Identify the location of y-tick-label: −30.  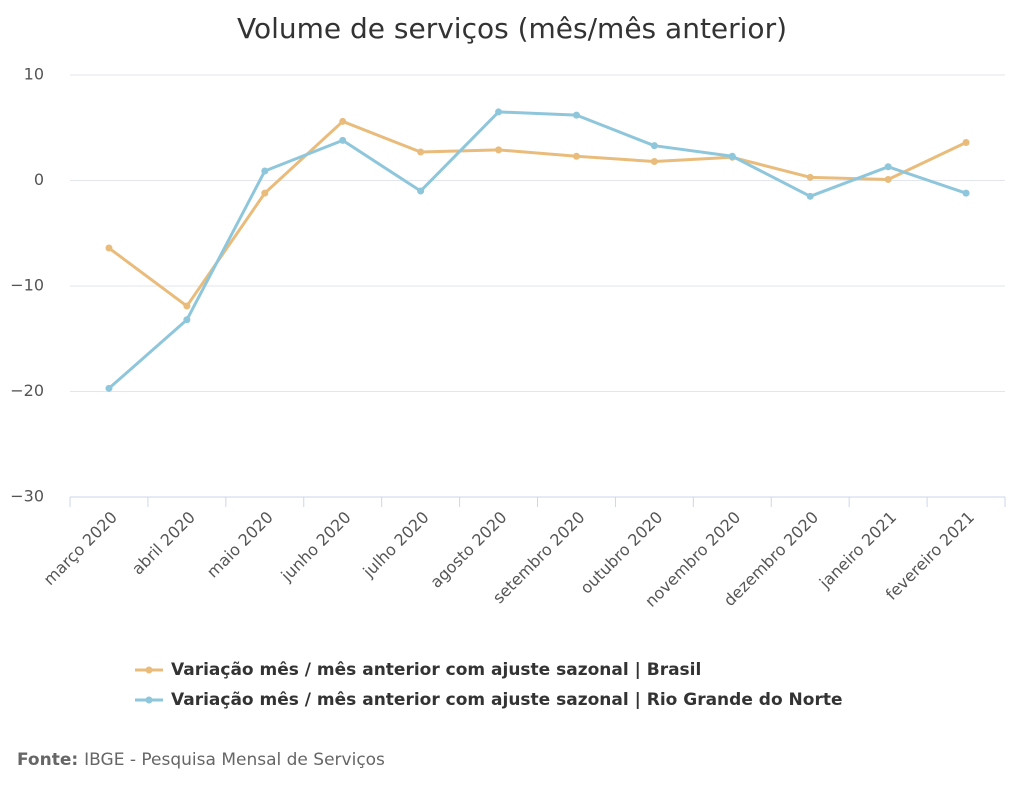
(27, 496).